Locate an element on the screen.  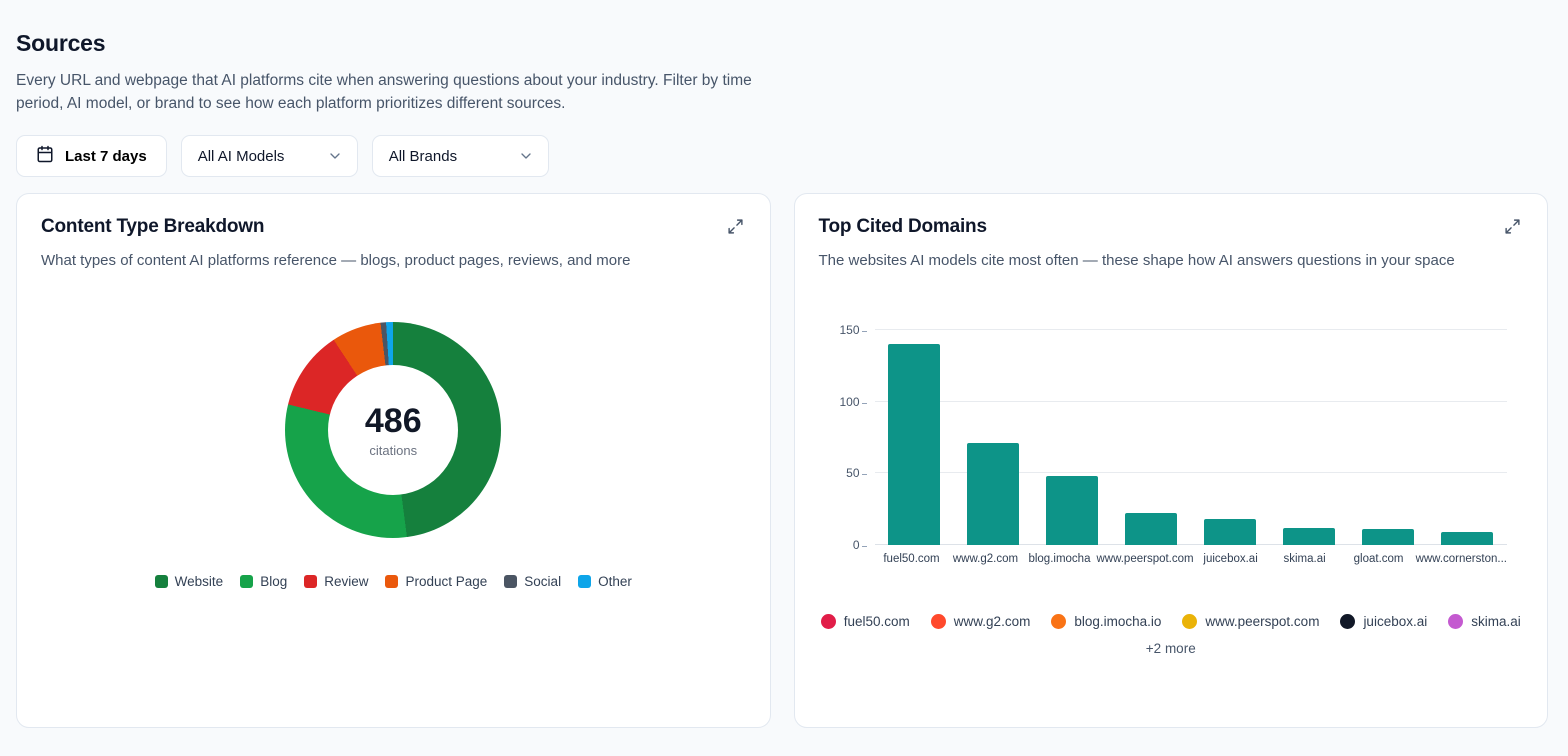
bar-www.g2.com is located at coordinates (993, 494).